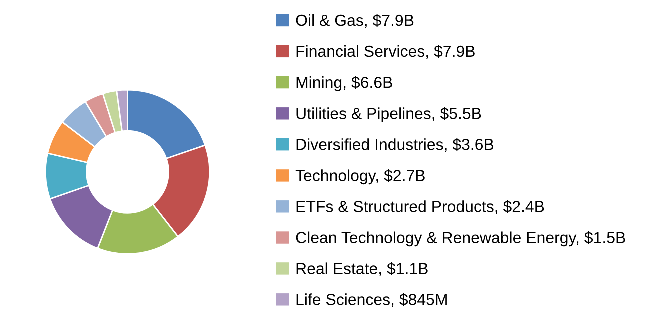 Image resolution: width=655 pixels, height=331 pixels. What do you see at coordinates (461, 239) in the screenshot?
I see `legend-label: Clean Technology & Renewable Energy, $1.5B` at bounding box center [461, 239].